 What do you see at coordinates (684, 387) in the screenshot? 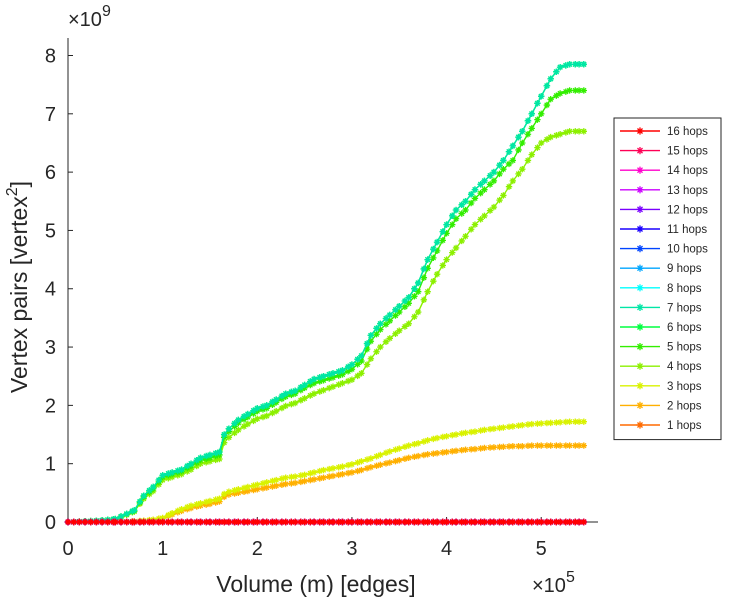
I see `legend-label: 3 hops` at bounding box center [684, 387].